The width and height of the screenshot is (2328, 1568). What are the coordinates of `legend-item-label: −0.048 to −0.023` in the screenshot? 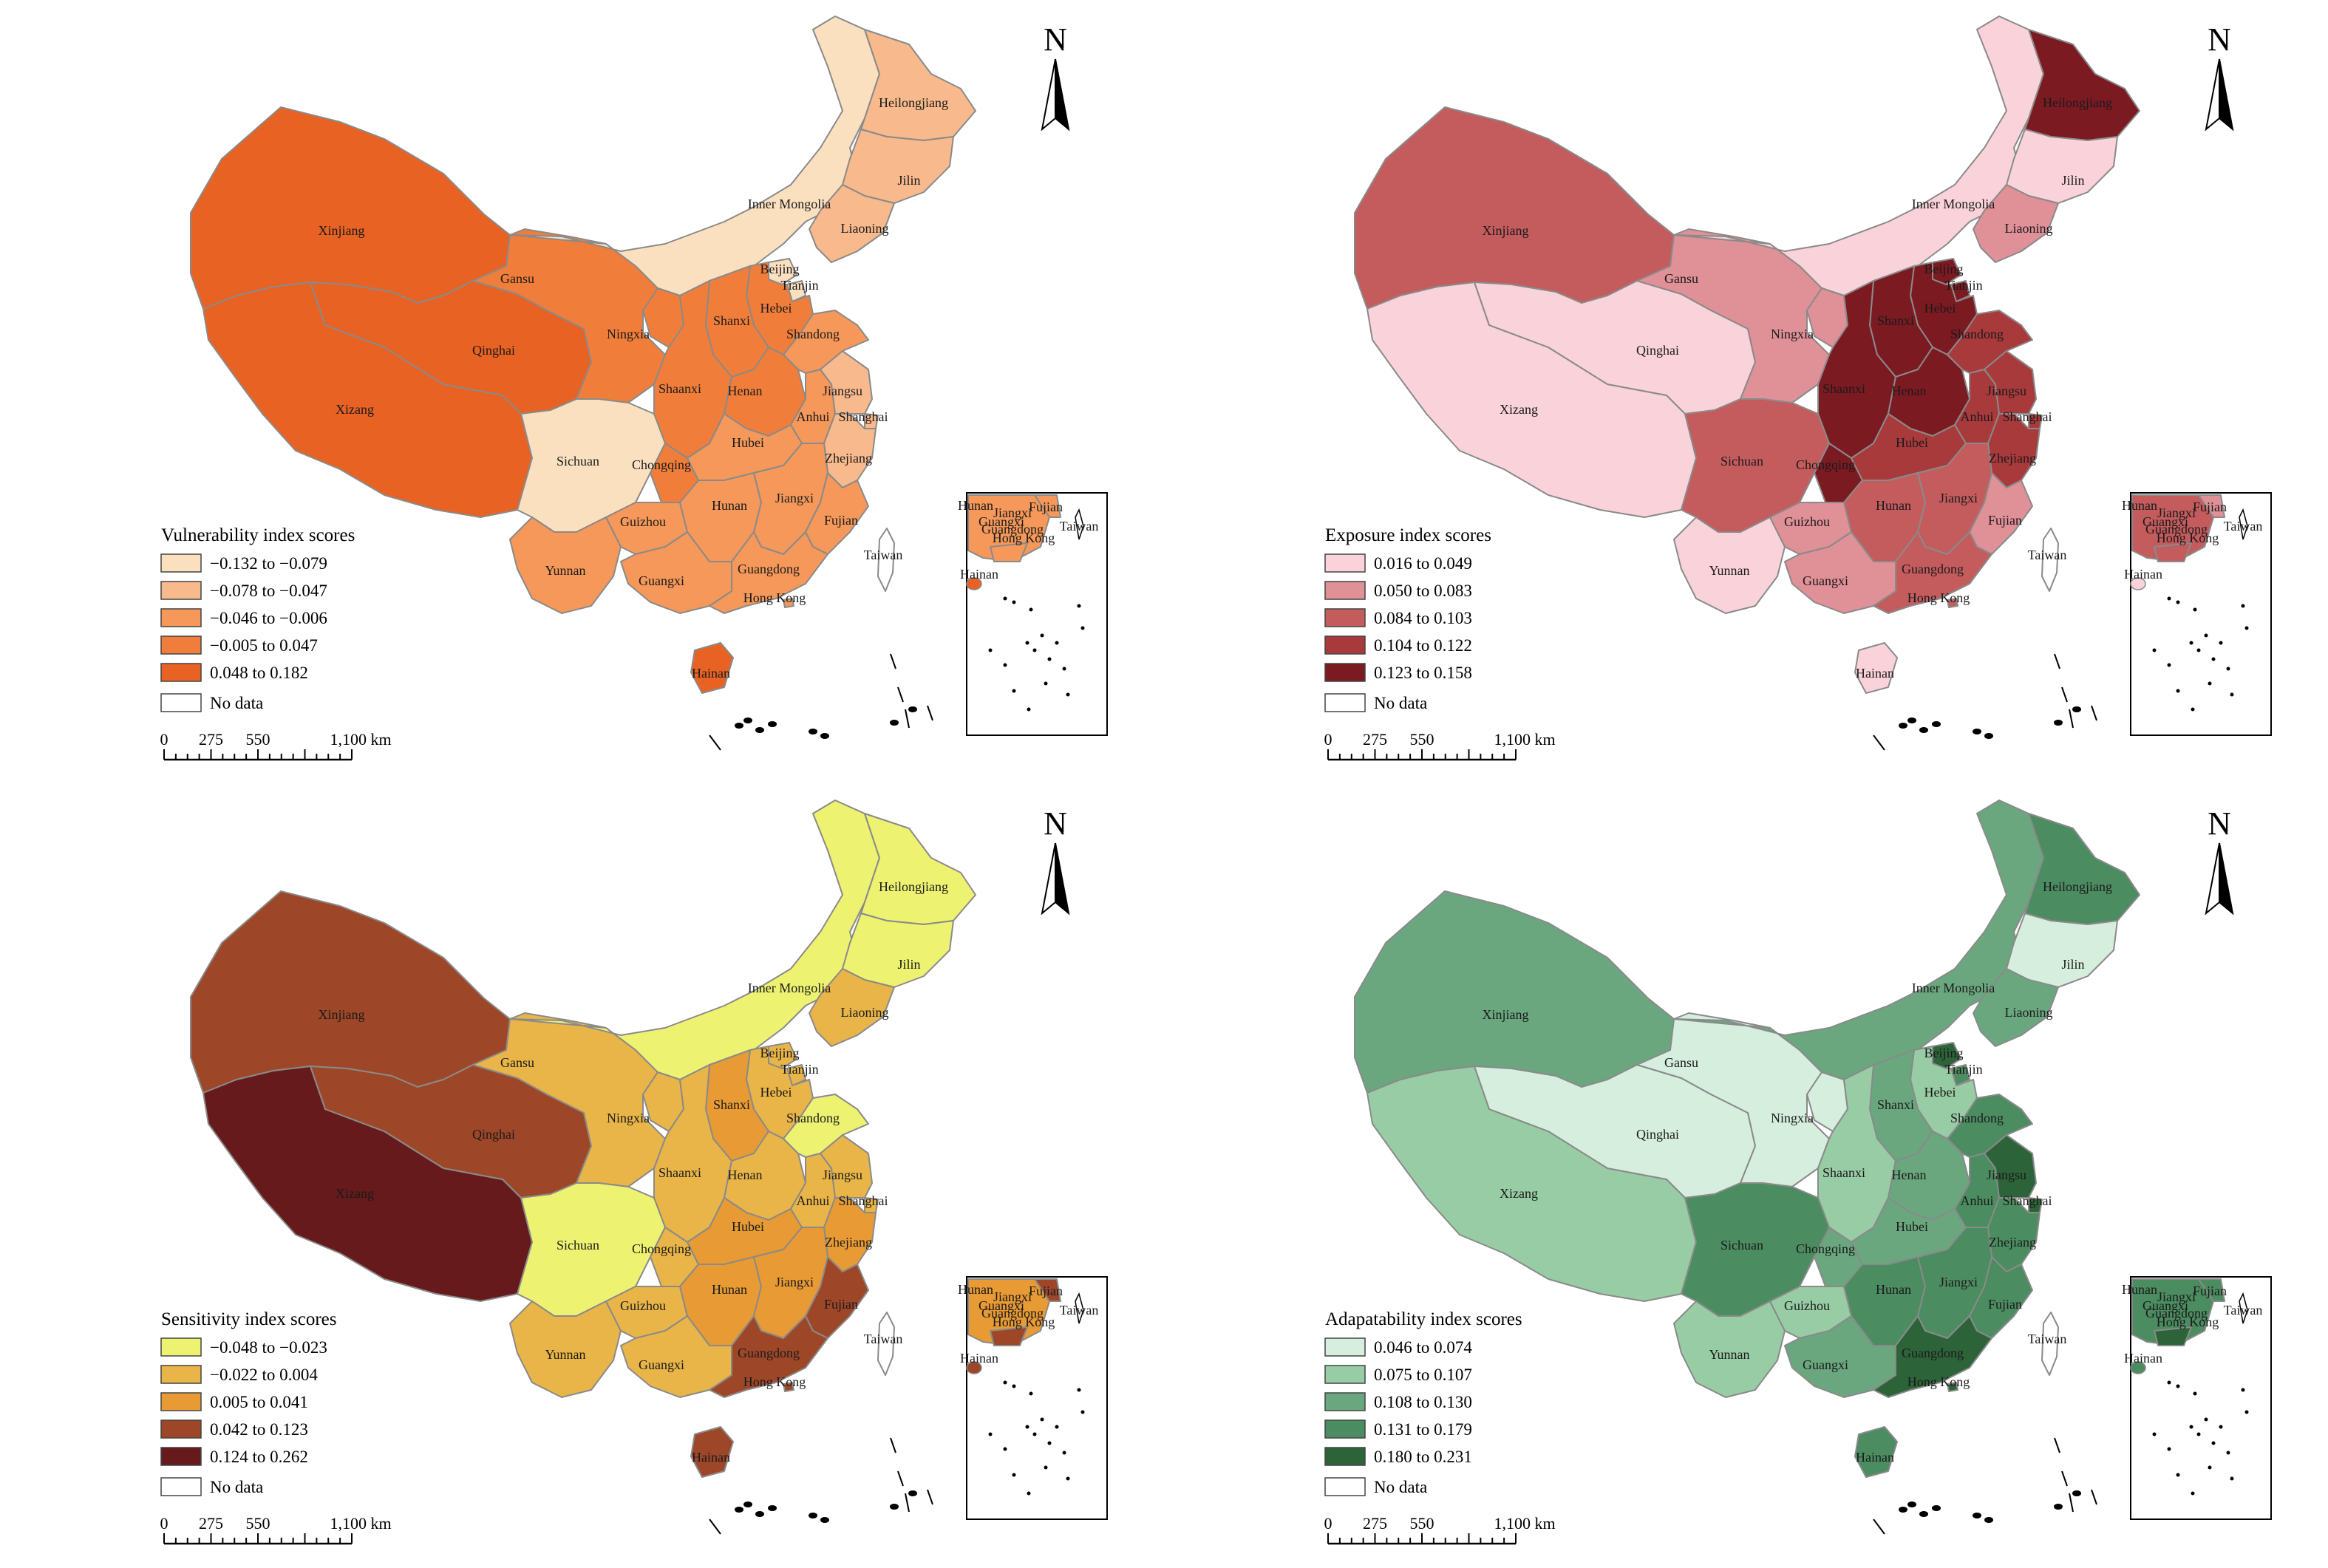 It's located at (268, 1347).